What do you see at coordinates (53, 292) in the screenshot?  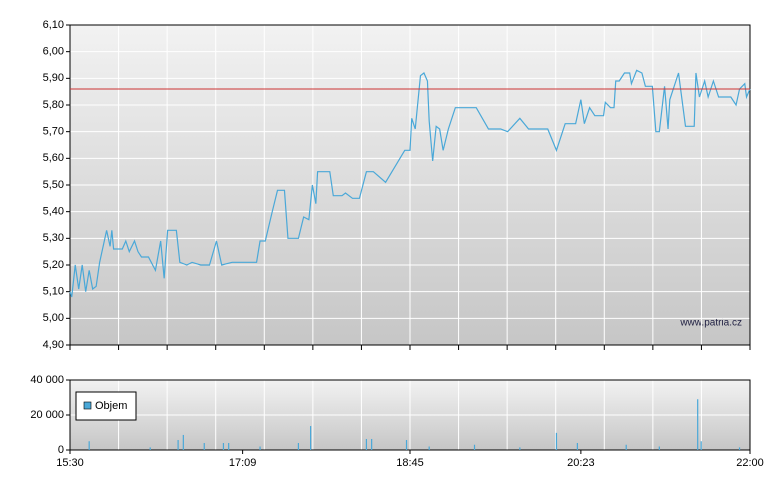 I see `y-tick-label: 5,10` at bounding box center [53, 292].